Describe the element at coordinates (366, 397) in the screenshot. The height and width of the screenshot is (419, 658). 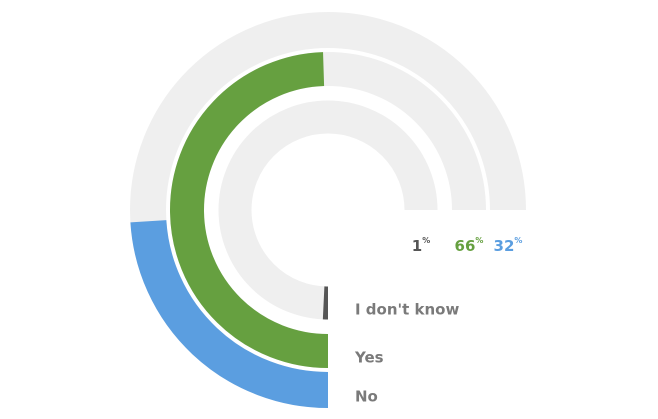
I see `category-label: No` at that location.